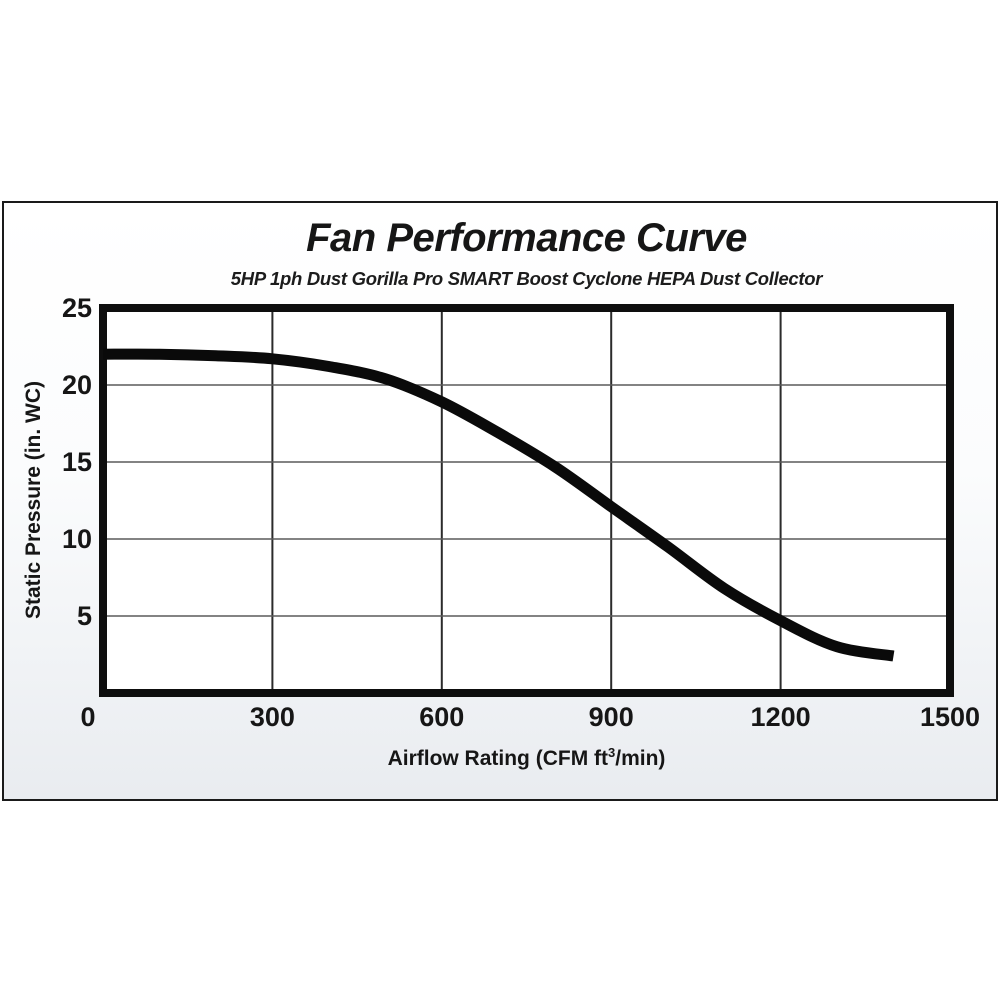 This screenshot has height=1000, width=1000. I want to click on y-tick-label: 20, so click(76, 385).